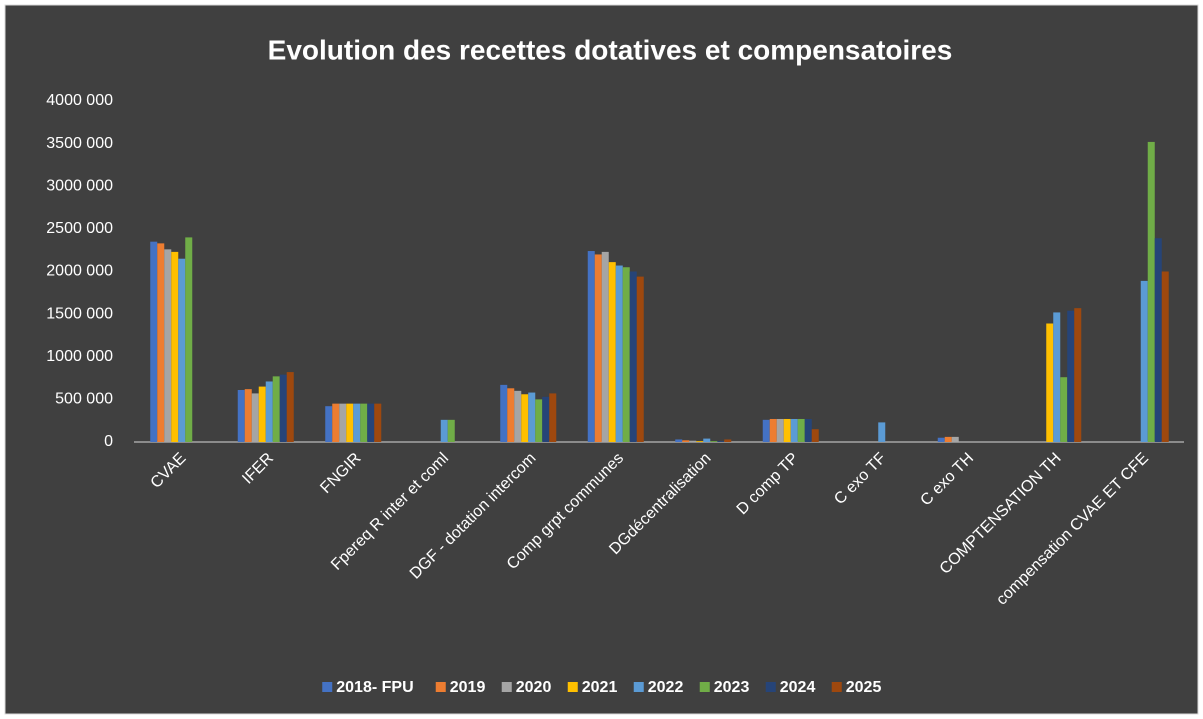  What do you see at coordinates (108, 441) in the screenshot?
I see `y-tick-label: 0` at bounding box center [108, 441].